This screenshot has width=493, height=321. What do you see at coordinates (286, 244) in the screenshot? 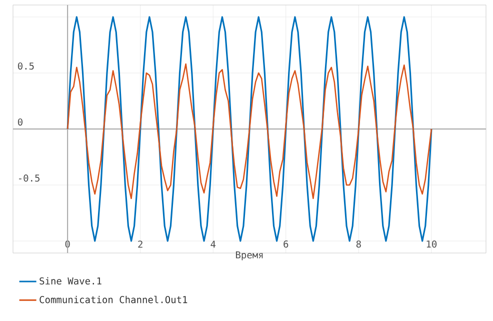
I see `x-tick-label: 6` at bounding box center [286, 244].